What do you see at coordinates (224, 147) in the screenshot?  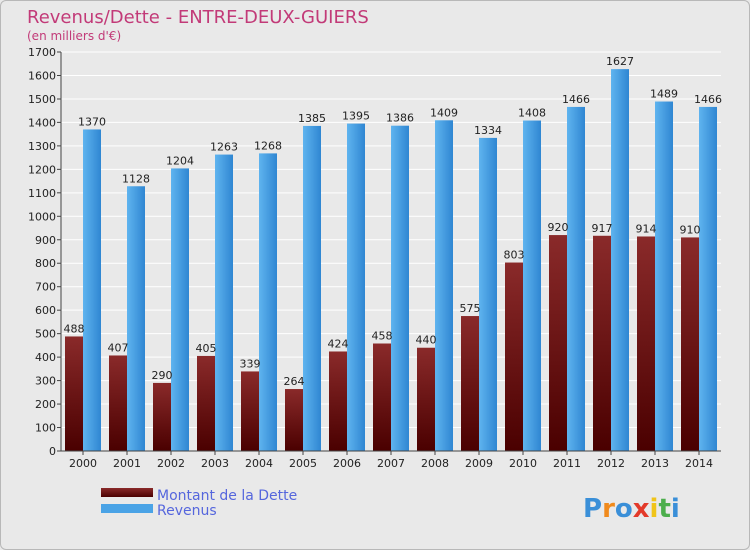 I see `data-label-revenue: 1263` at bounding box center [224, 147].